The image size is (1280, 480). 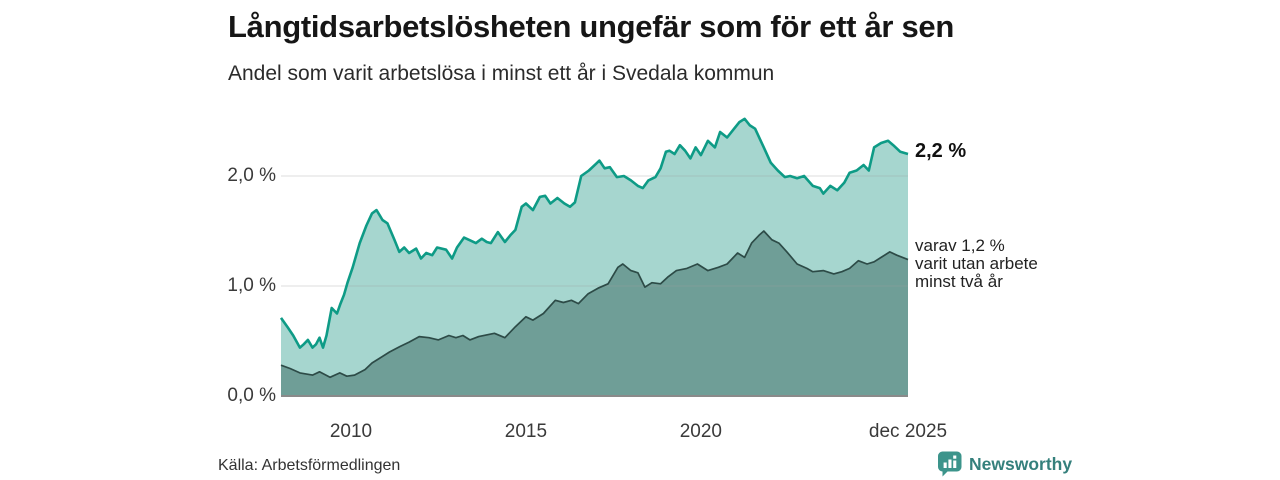 I want to click on end-label-total: 2,2 %, so click(x=941, y=151).